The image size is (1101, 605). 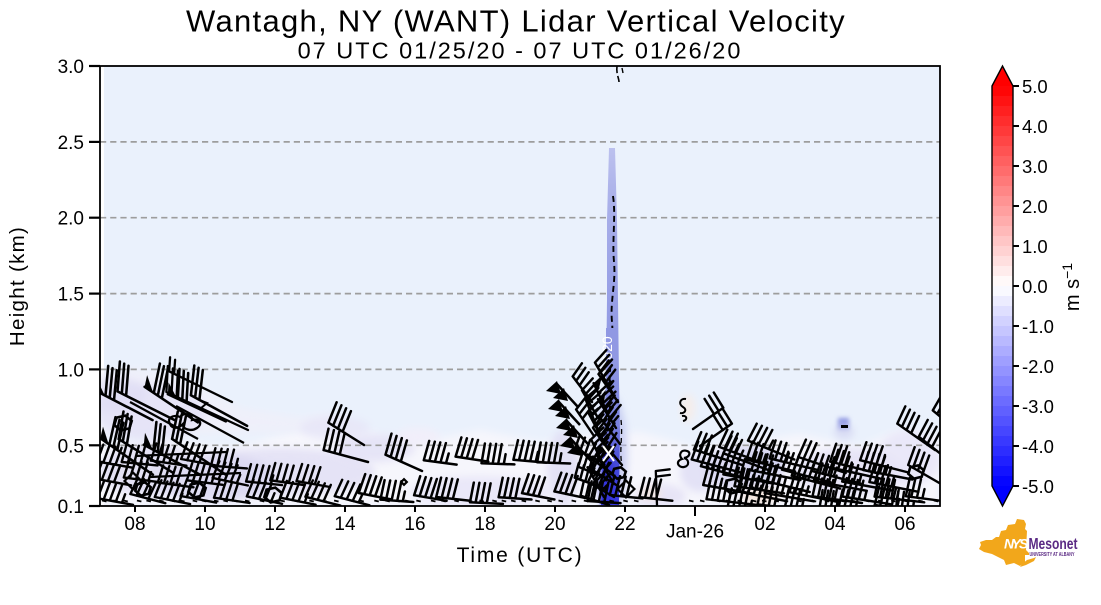 I want to click on svg-text: Y, so click(x=1017, y=544).